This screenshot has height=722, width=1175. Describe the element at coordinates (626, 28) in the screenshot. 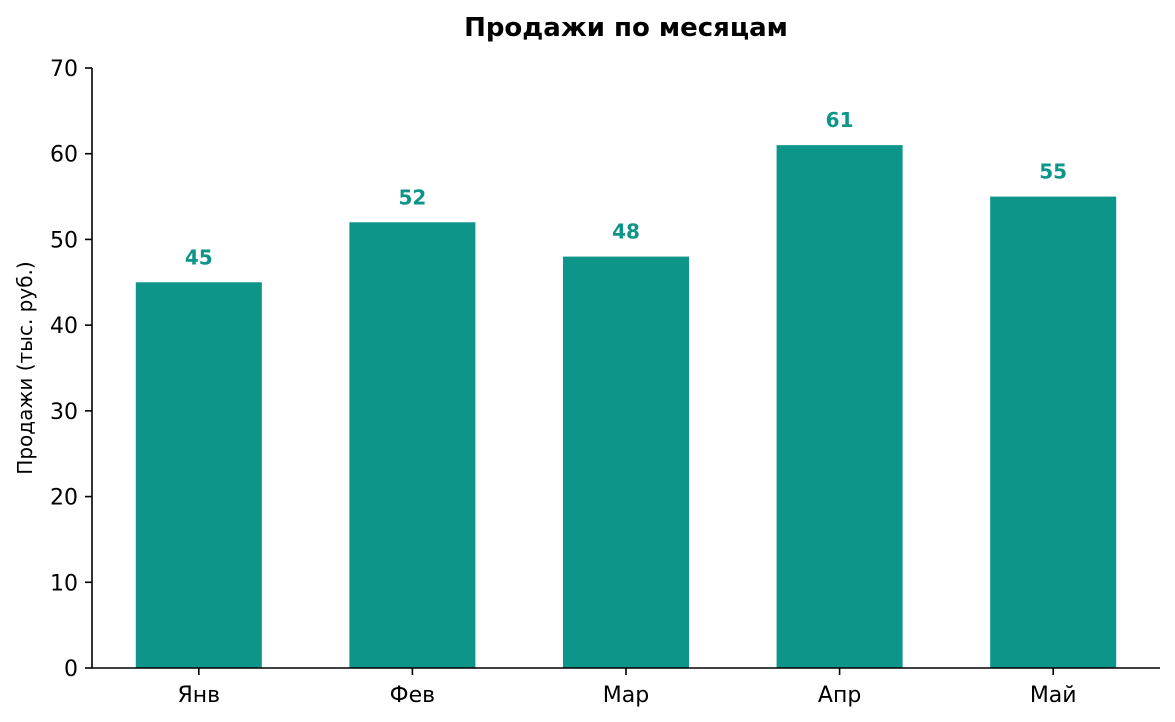

I see `chart-title: Продажи по месяцам` at that location.